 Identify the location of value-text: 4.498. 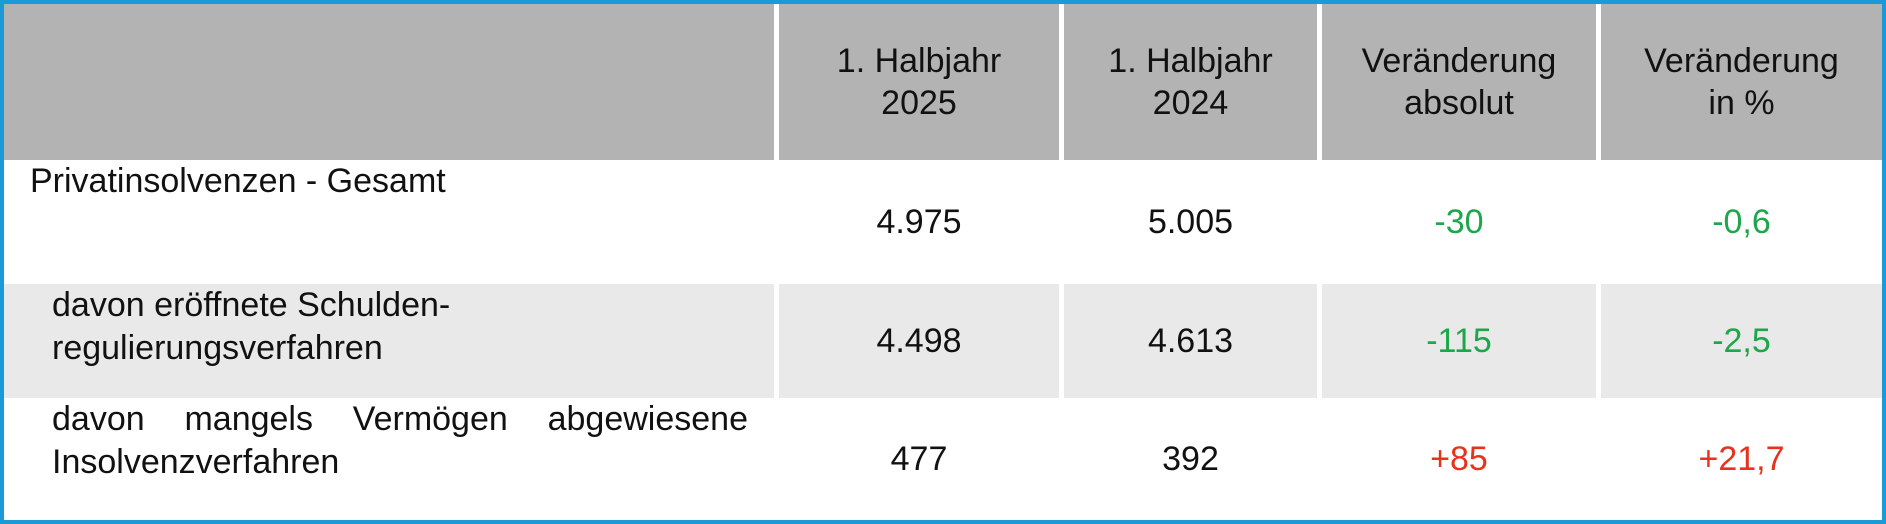
(919, 340).